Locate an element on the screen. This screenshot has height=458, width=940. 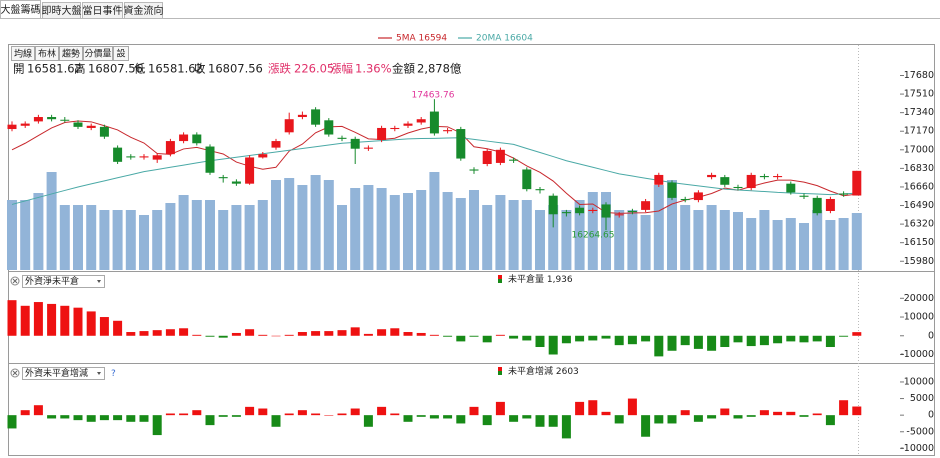
y-tick-label: 16320 is located at coordinates (919, 224).